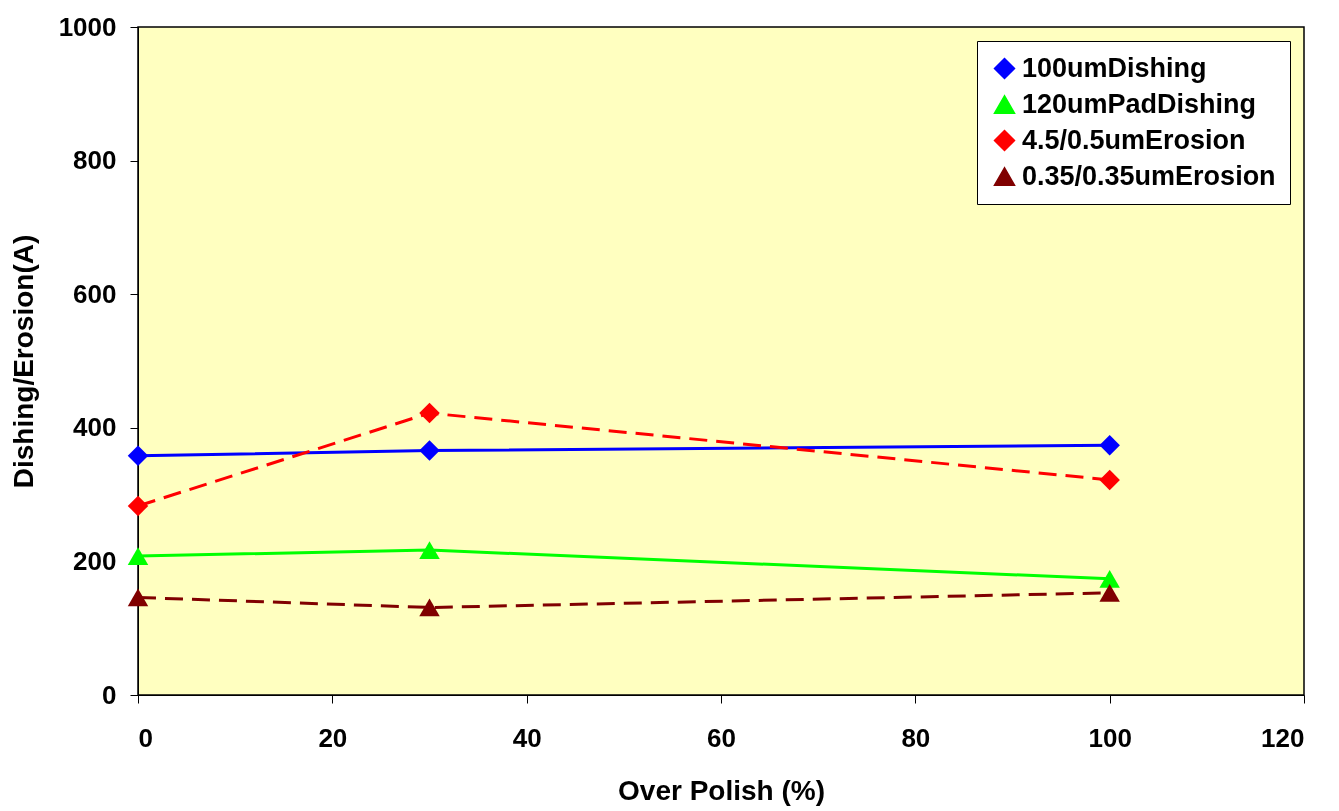 The image size is (1339, 811). Describe the element at coordinates (1114, 67) in the screenshot. I see `legend-label: 100umDishing` at that location.